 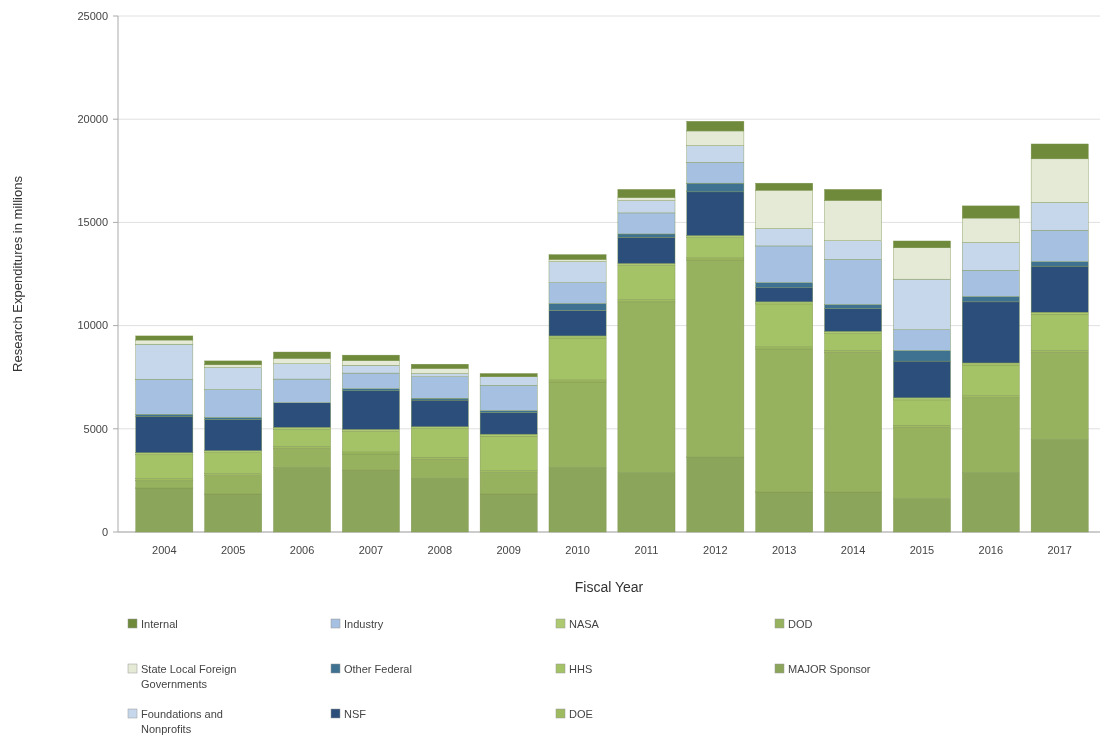 What do you see at coordinates (104, 531) in the screenshot?
I see `y-tick-label: 0` at bounding box center [104, 531].